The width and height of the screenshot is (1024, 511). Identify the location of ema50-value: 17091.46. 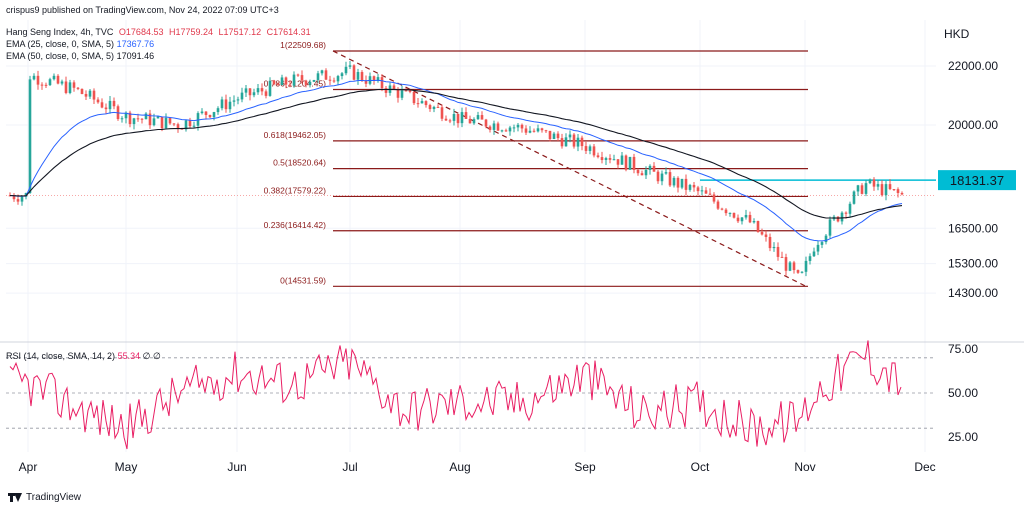
(135, 56).